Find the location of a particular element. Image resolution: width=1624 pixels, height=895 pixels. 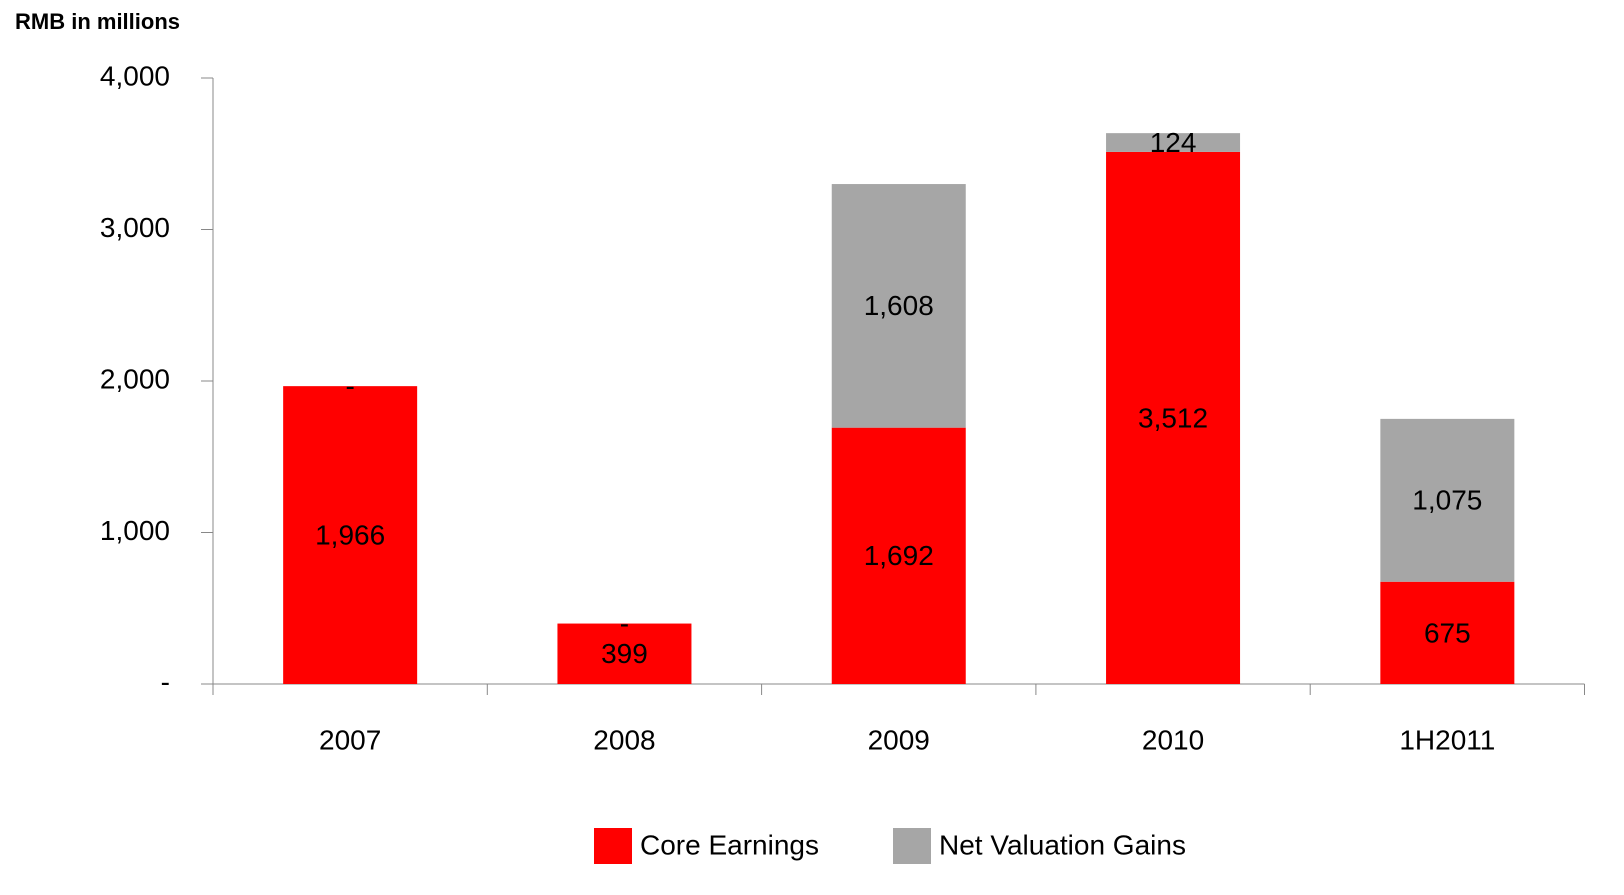

y-tick-label: 3,000 is located at coordinates (135, 227).